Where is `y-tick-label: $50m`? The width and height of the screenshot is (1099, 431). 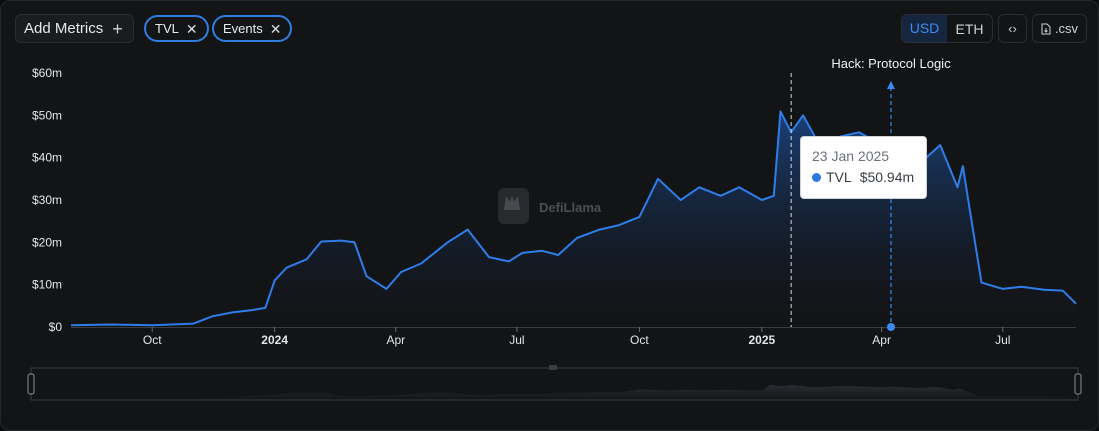 y-tick-label: $50m is located at coordinates (47, 115).